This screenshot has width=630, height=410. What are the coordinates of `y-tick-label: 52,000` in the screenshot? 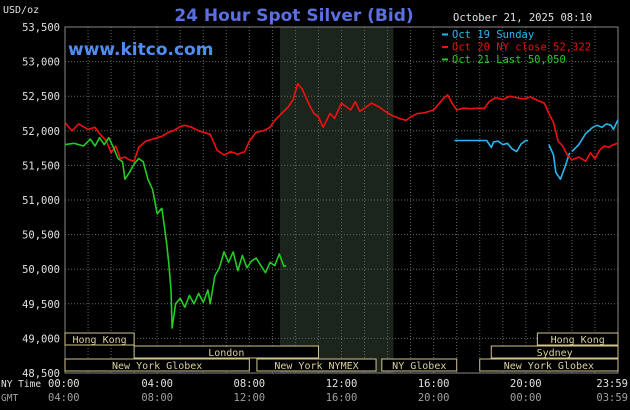 It's located at (41, 132).